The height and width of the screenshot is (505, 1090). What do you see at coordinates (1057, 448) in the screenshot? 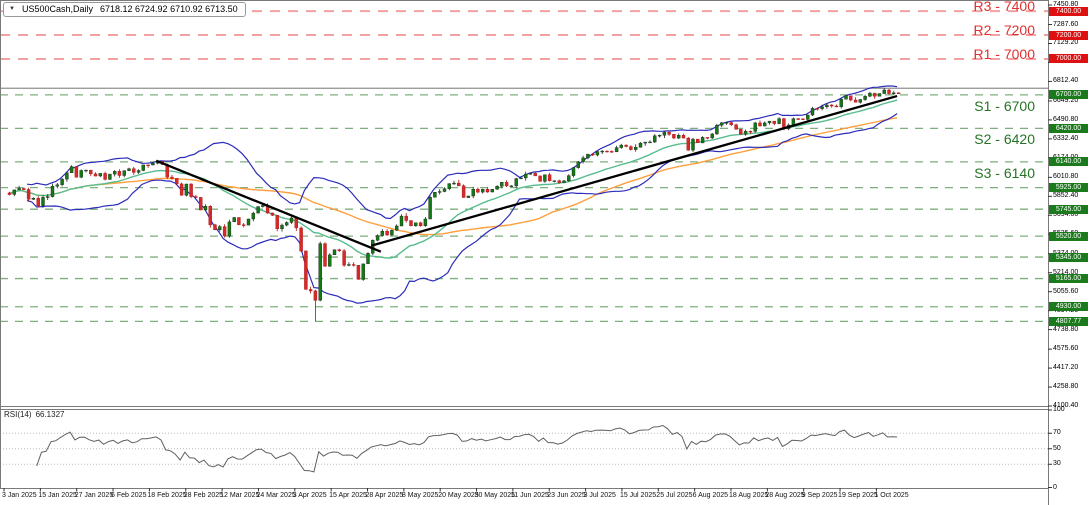
I see `rsi-scale-label: 50` at bounding box center [1057, 448].